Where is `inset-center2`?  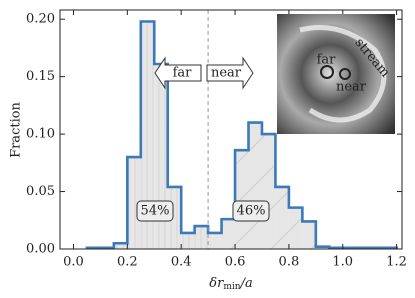 inset-center2 is located at coordinates (345, 74).